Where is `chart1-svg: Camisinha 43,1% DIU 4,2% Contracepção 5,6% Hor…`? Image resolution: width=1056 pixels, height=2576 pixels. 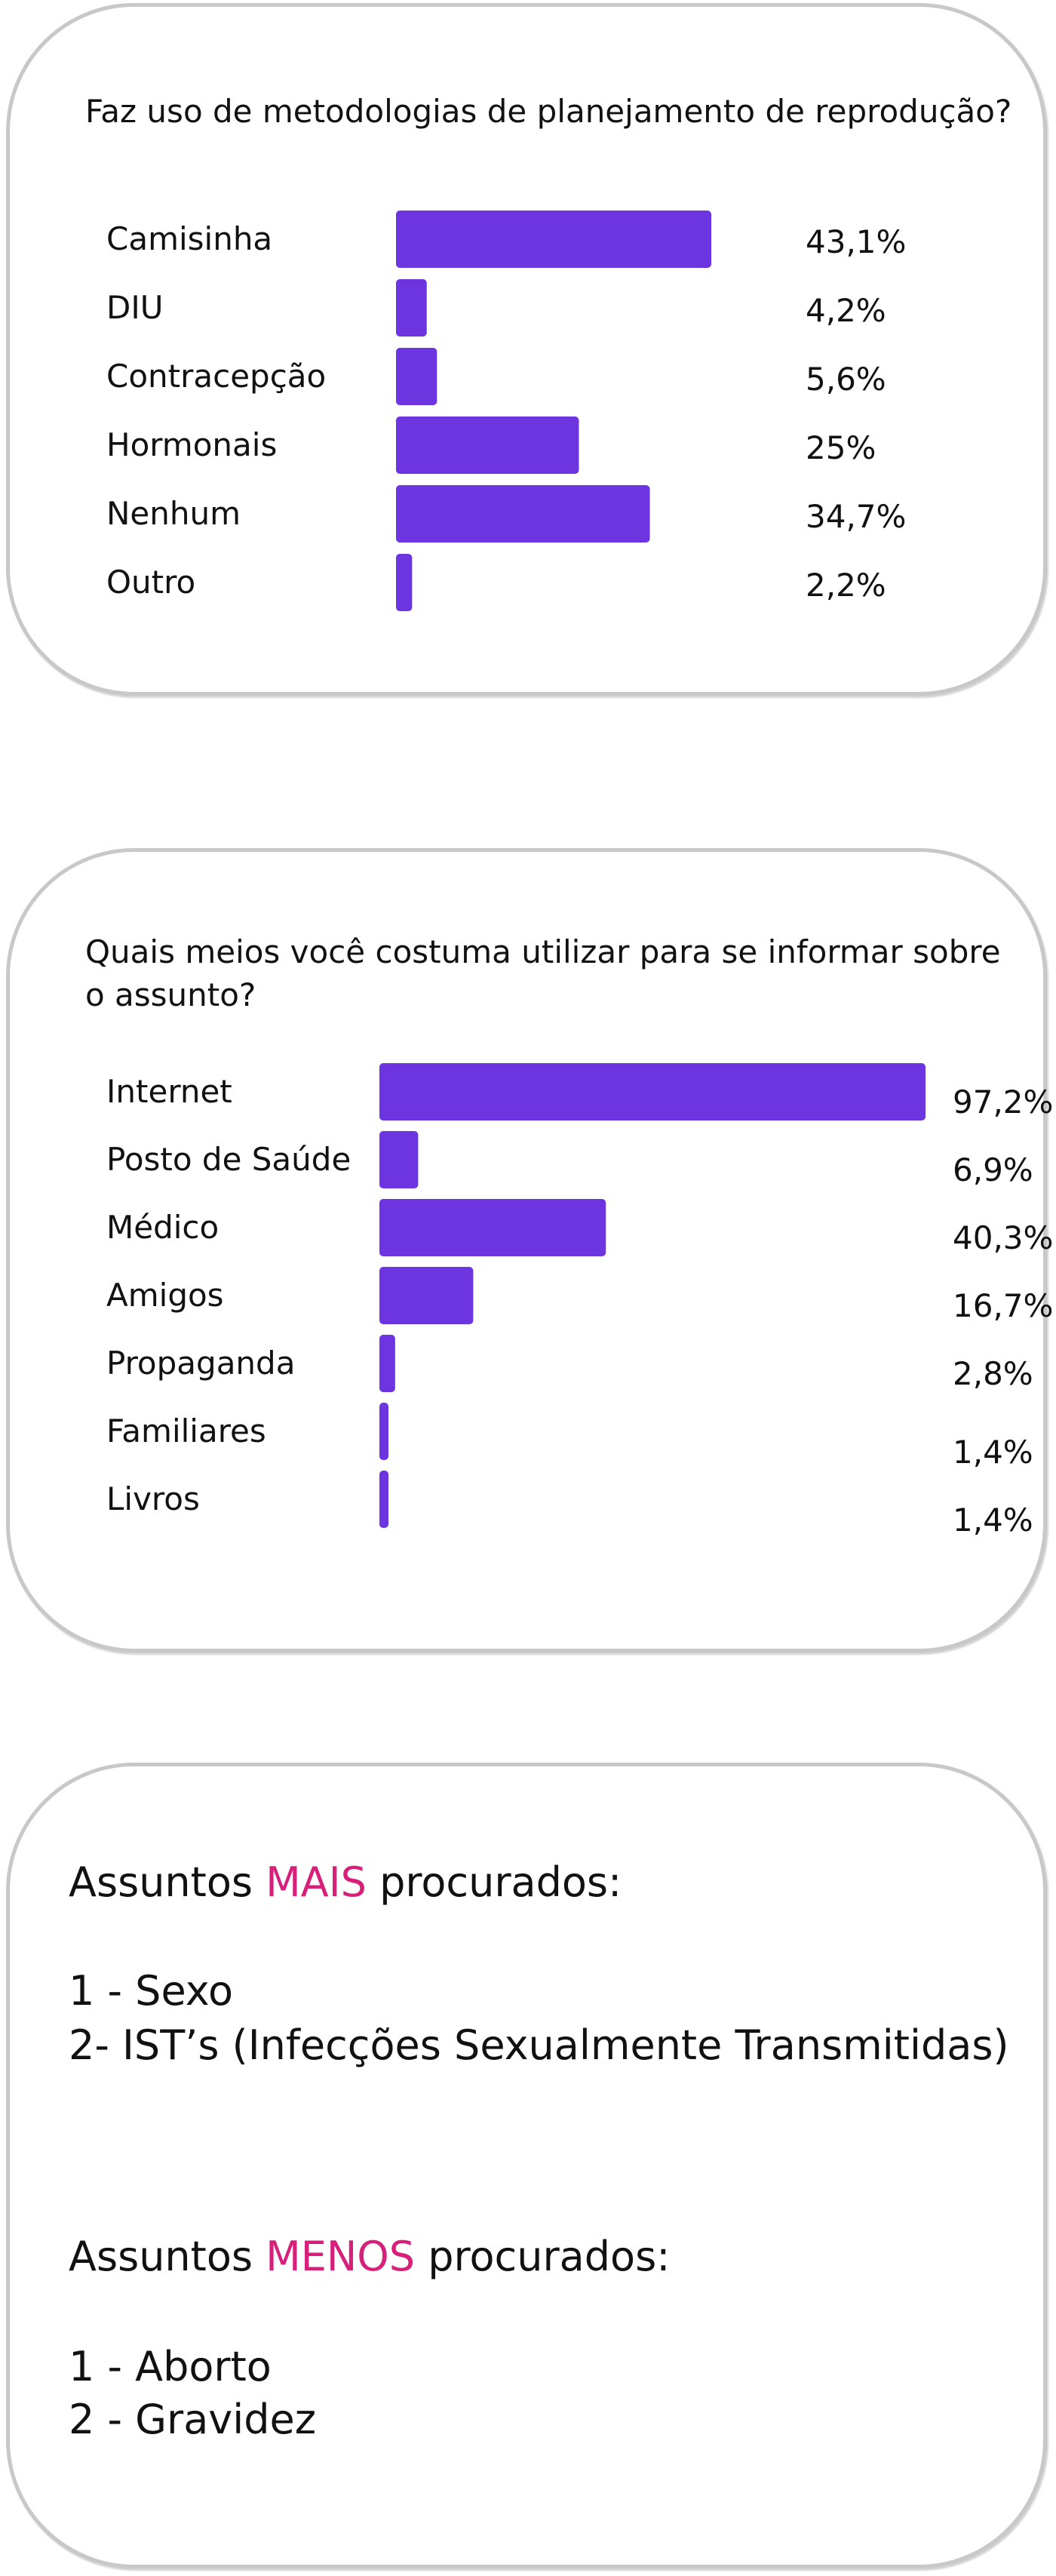
chart1-svg: Camisinha 43,1% DIU 4,2% Contracepção 5,6% Hor… is located at coordinates (506, 411).